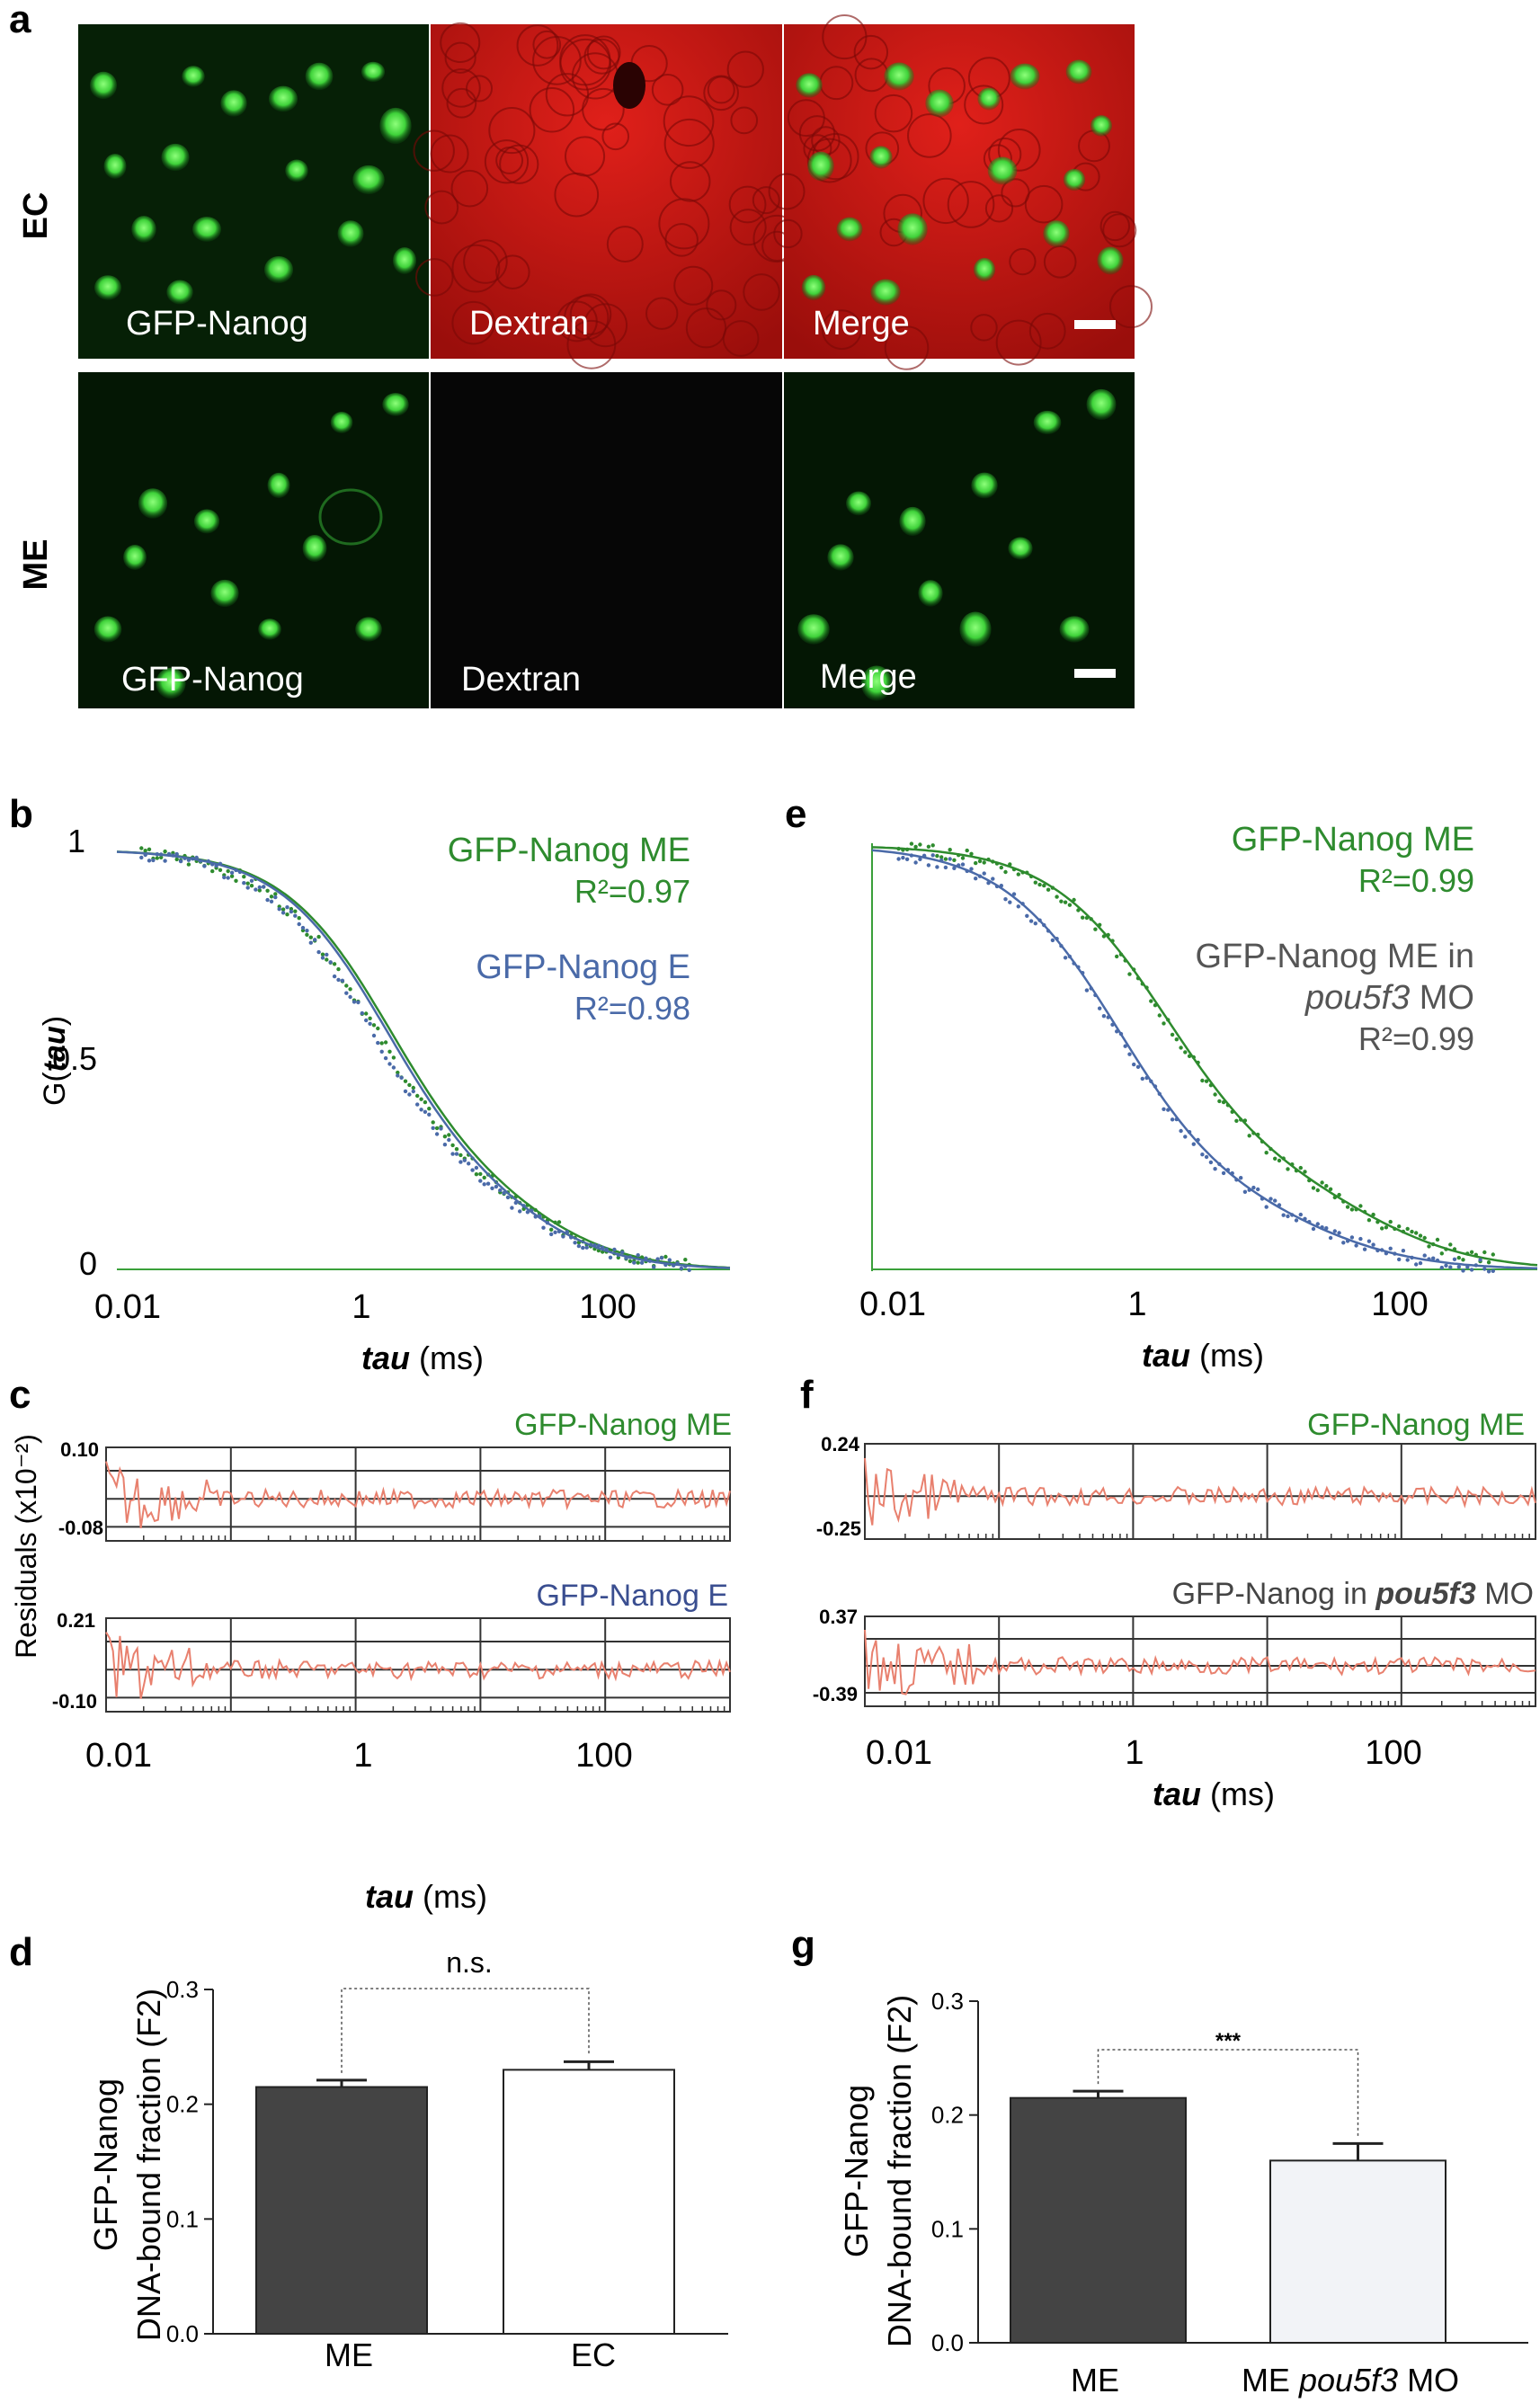 Image resolution: width=1540 pixels, height=2403 pixels. What do you see at coordinates (521, 680) in the screenshot?
I see `image-label: Dextran` at bounding box center [521, 680].